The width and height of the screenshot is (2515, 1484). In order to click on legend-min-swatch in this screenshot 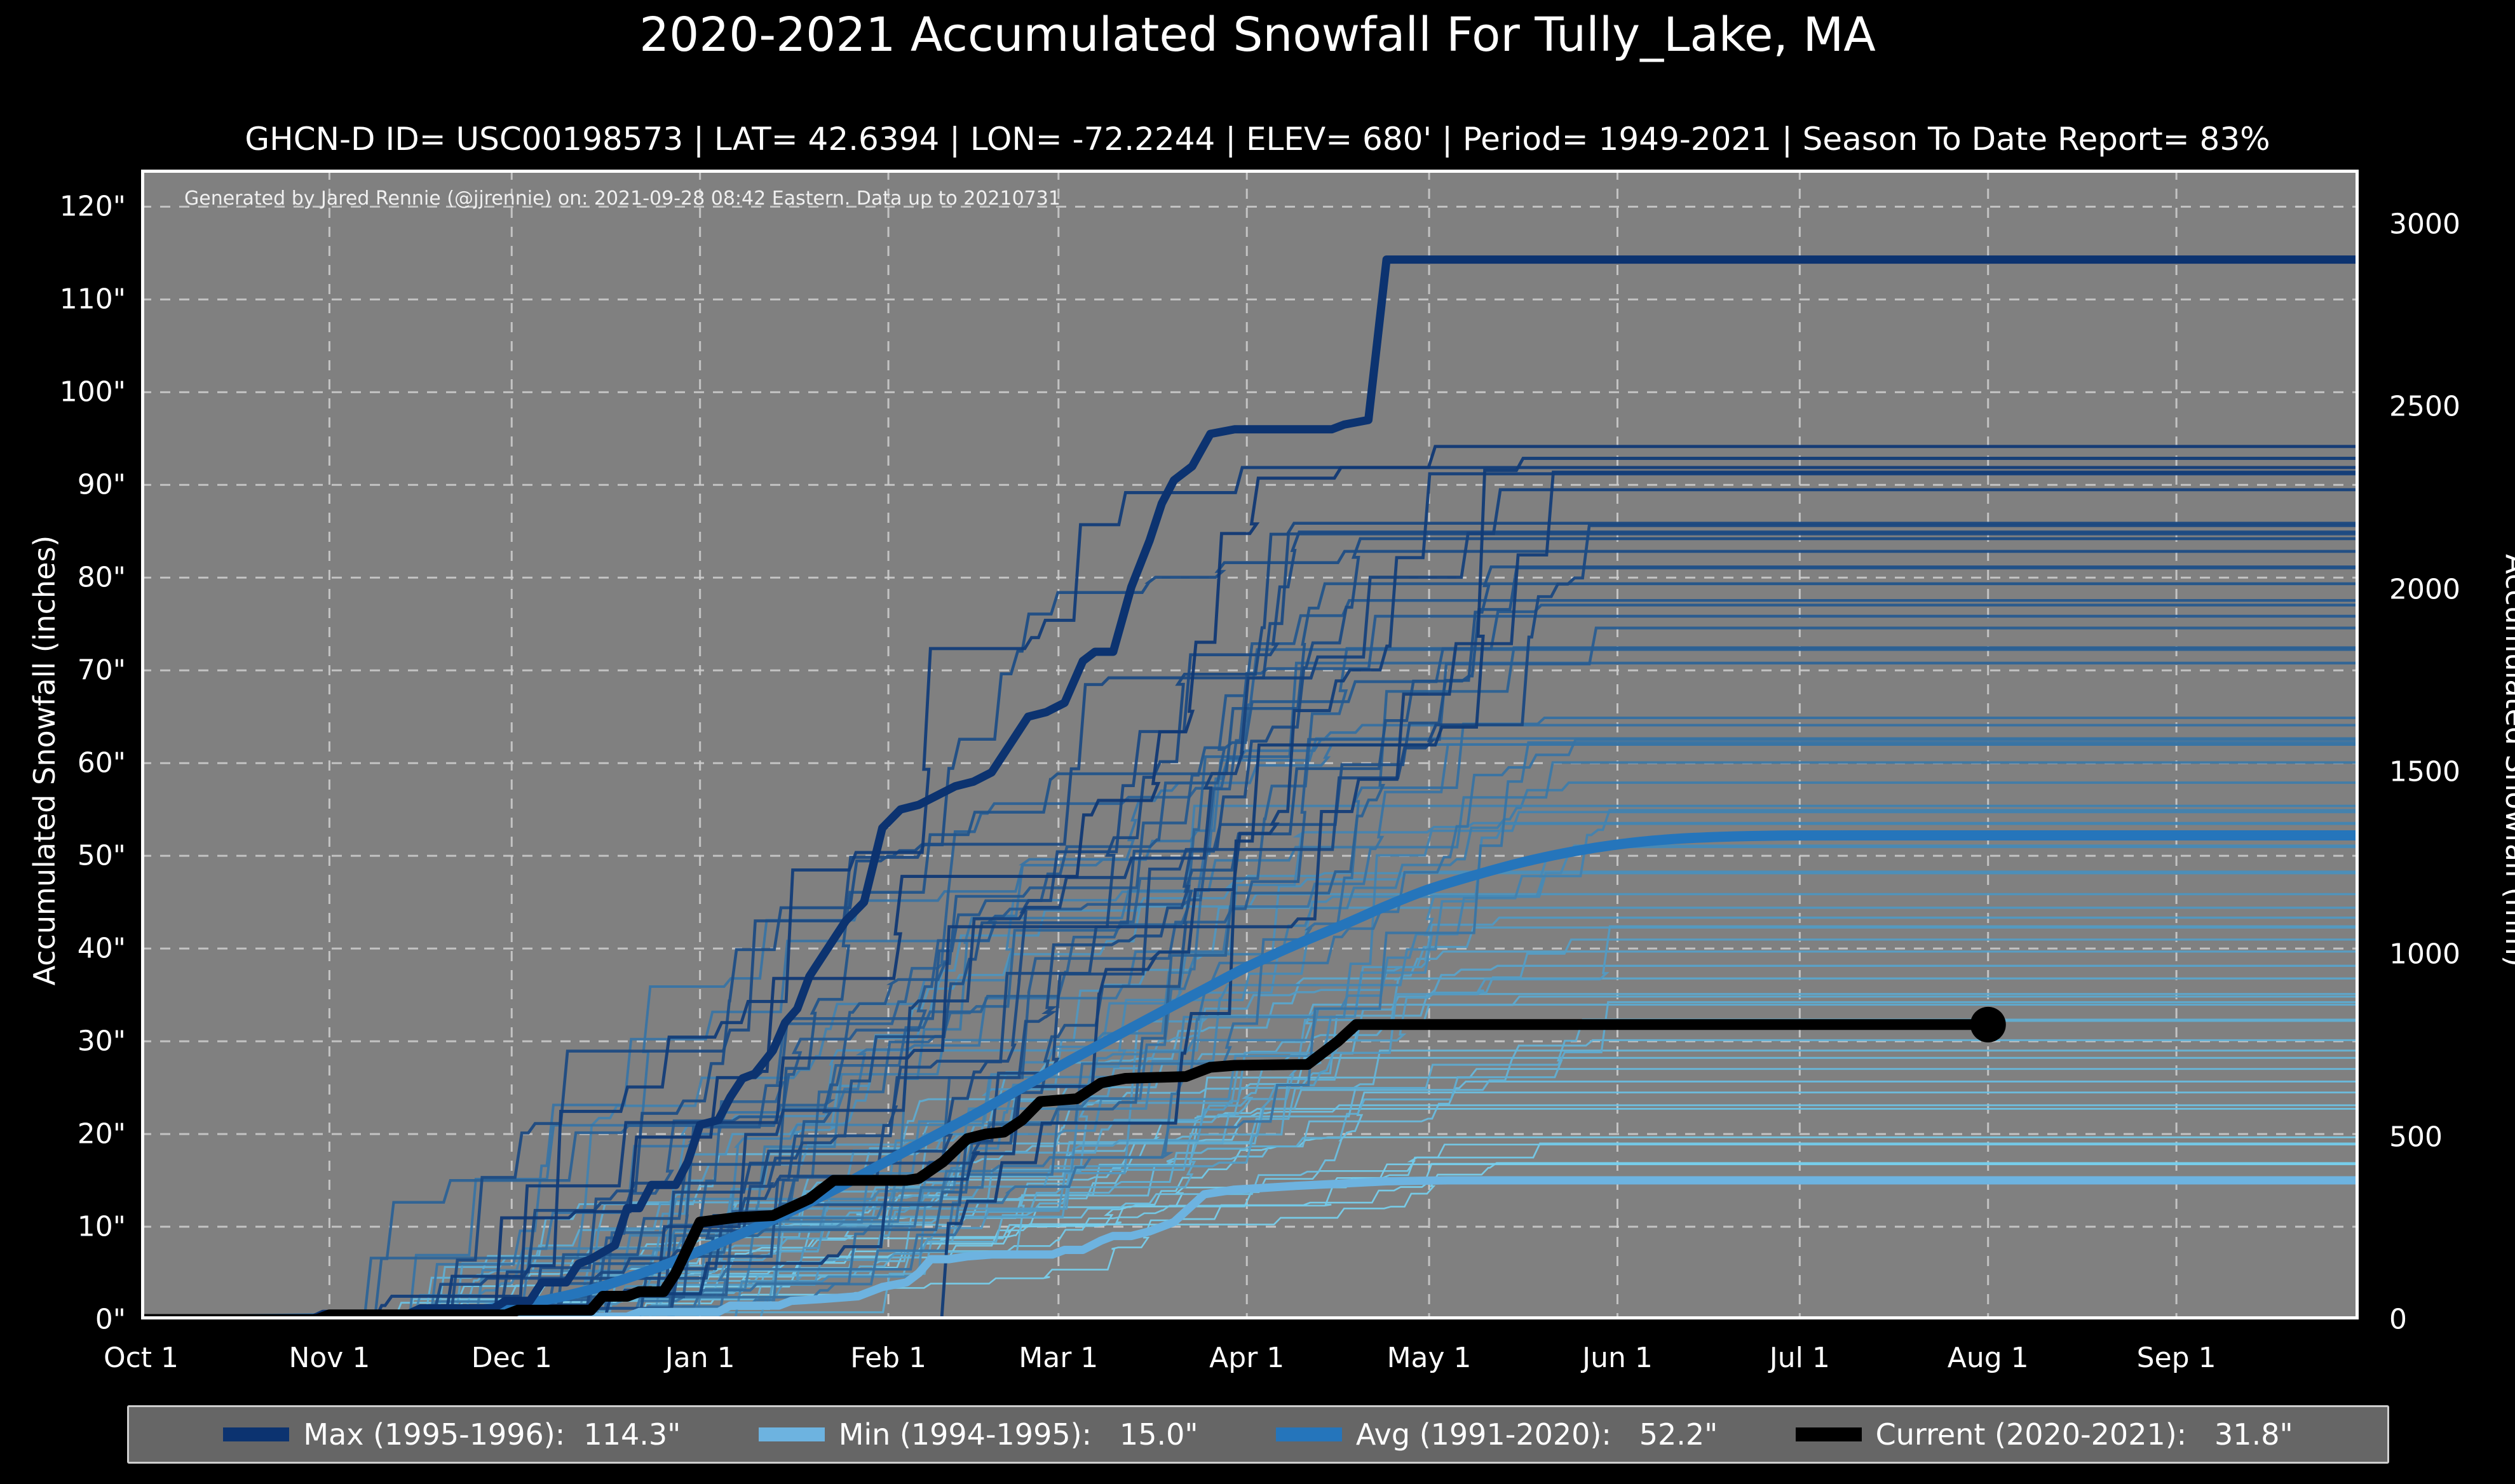, I will do `click(792, 1434)`.